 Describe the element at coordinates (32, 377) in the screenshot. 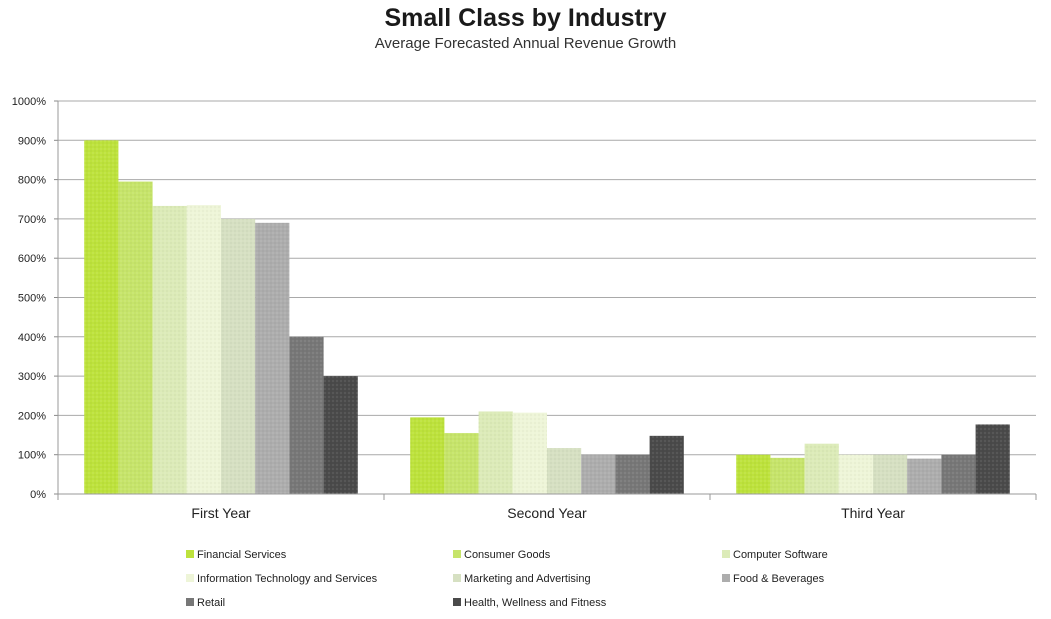

I see `y-tick-label: 300%` at that location.